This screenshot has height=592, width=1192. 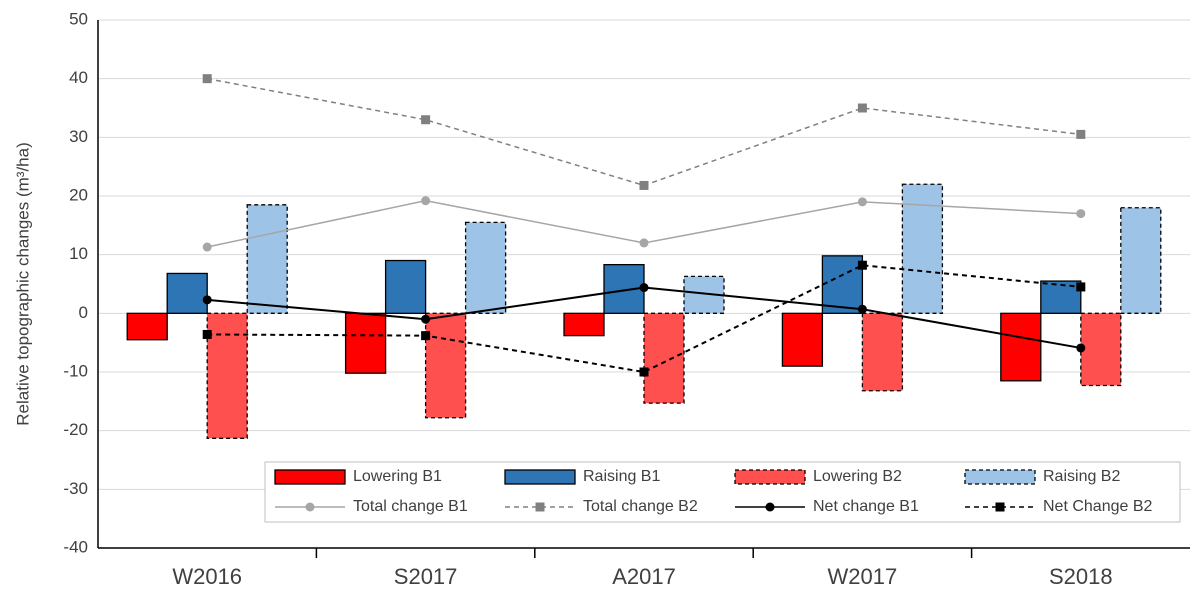 I want to click on y-axis-label: Relative topographic changes (m³/ha), so click(x=22, y=283).